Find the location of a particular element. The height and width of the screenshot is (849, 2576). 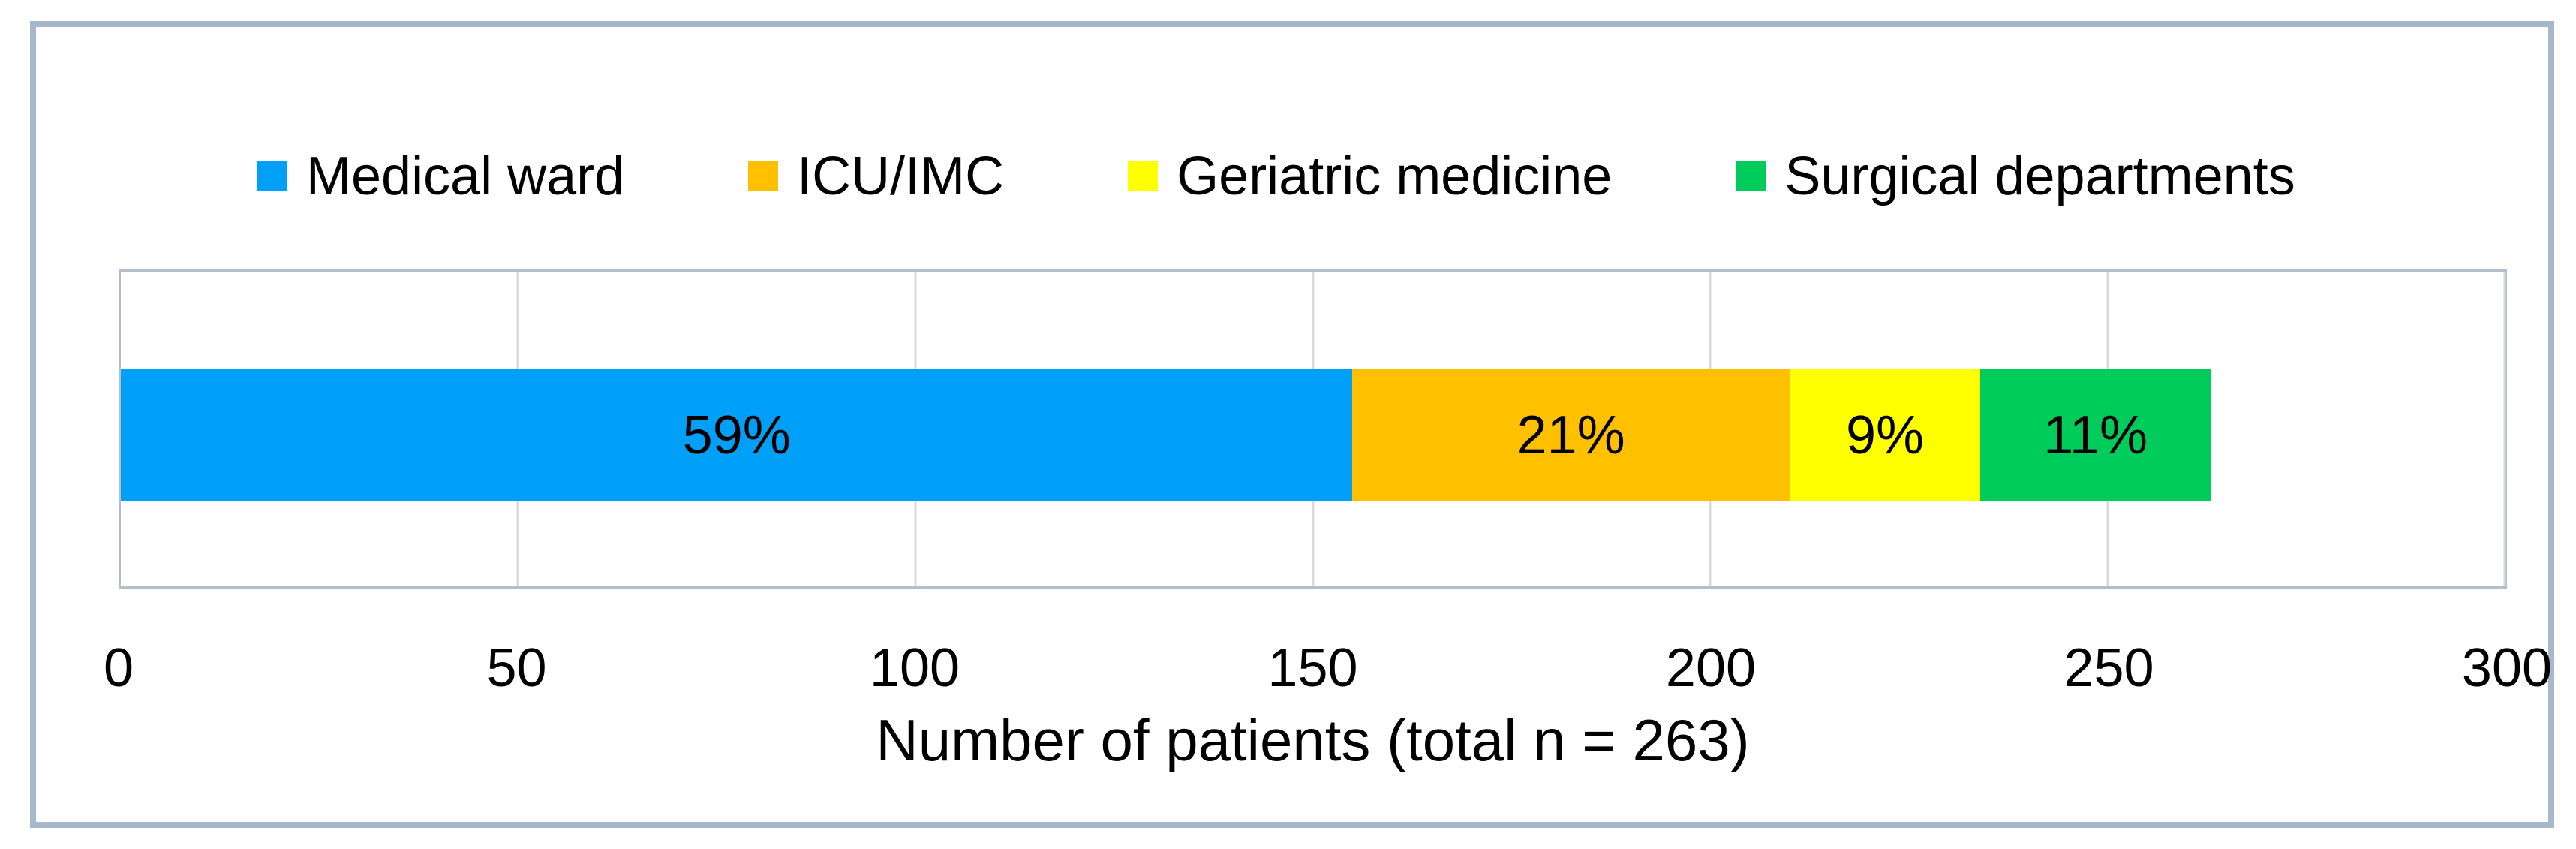

bar-segment-icu-imc: 21% is located at coordinates (1571, 435).